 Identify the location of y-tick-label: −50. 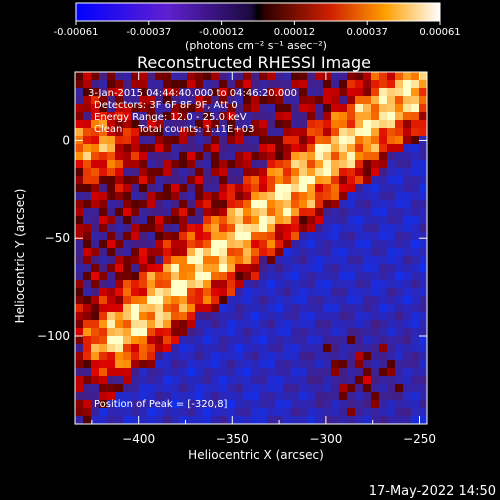
(57, 238).